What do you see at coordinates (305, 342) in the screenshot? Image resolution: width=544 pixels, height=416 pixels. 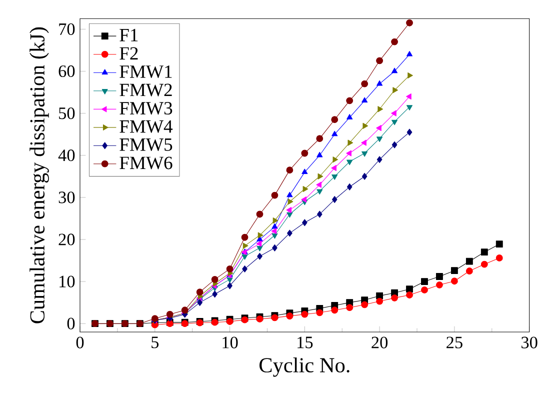 I see `x-tick-label: 15` at bounding box center [305, 342].